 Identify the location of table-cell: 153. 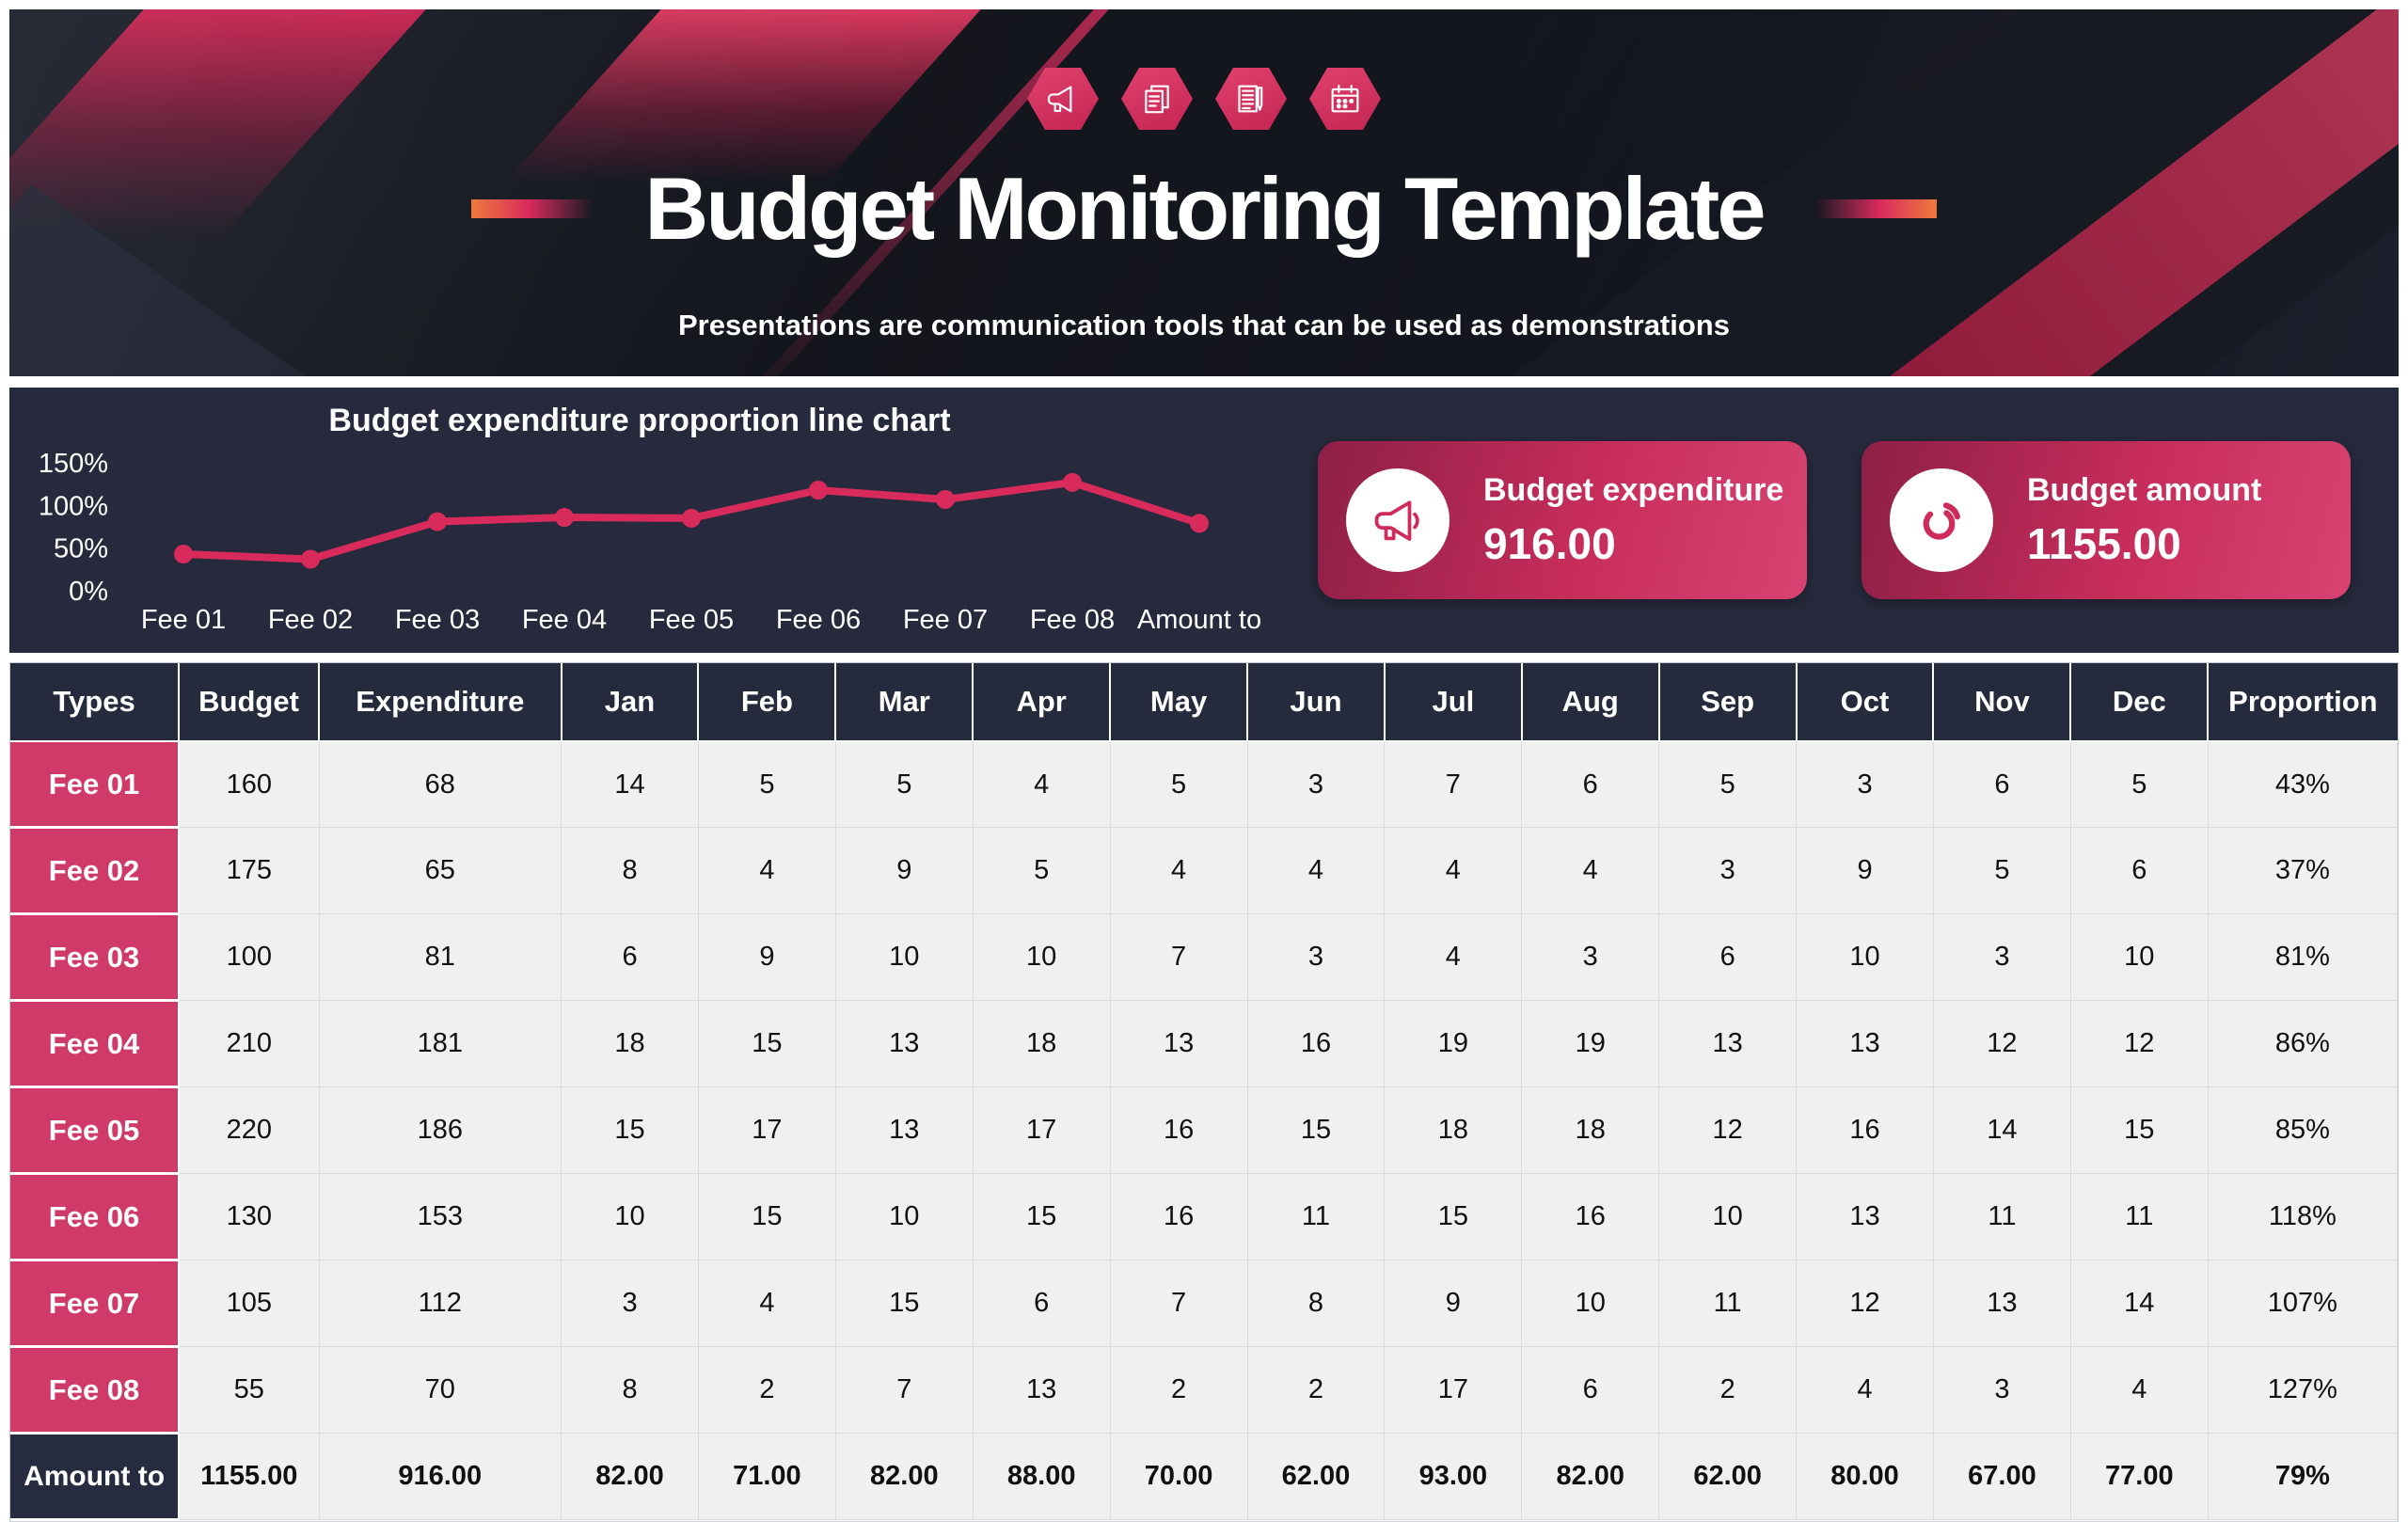
(440, 1216).